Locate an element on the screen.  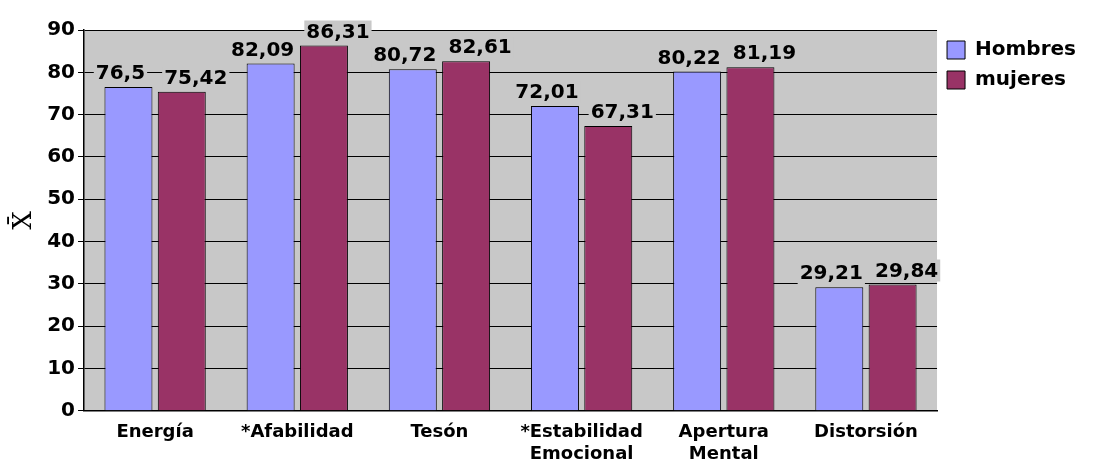
x-tick-label: Distorsión is located at coordinates (866, 431).